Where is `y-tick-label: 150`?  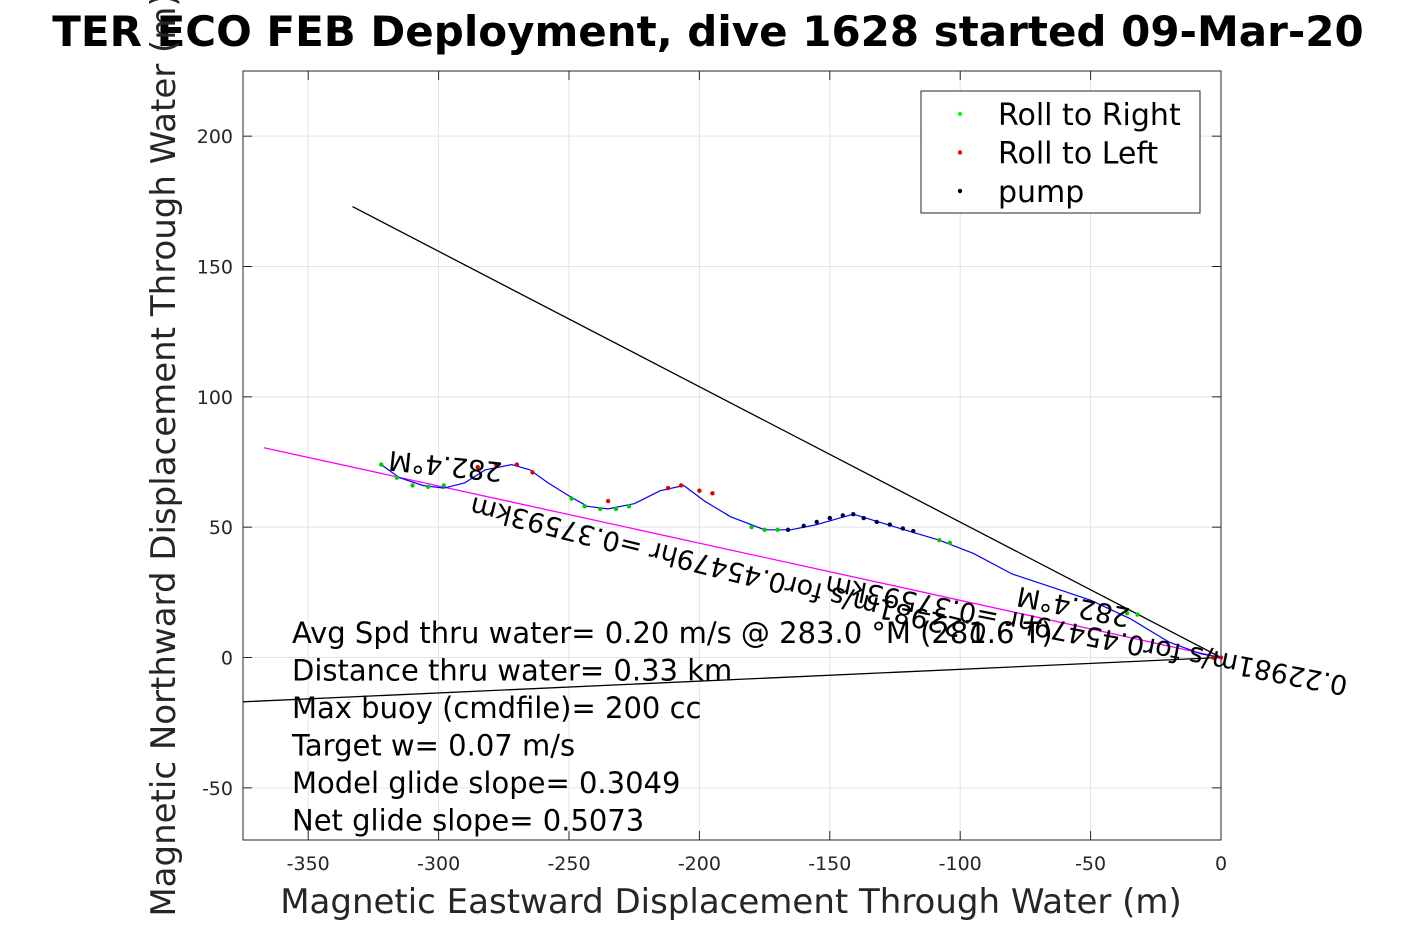
y-tick-label: 150 is located at coordinates (215, 268).